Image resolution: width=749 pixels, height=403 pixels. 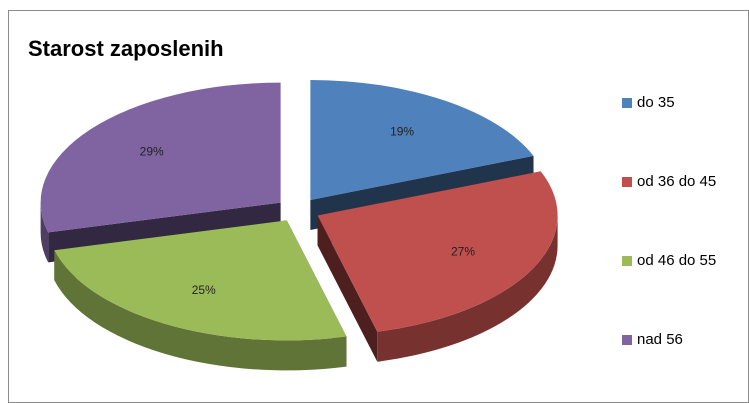 What do you see at coordinates (676, 260) in the screenshot?
I see `legend-label: od 46 do 55` at bounding box center [676, 260].